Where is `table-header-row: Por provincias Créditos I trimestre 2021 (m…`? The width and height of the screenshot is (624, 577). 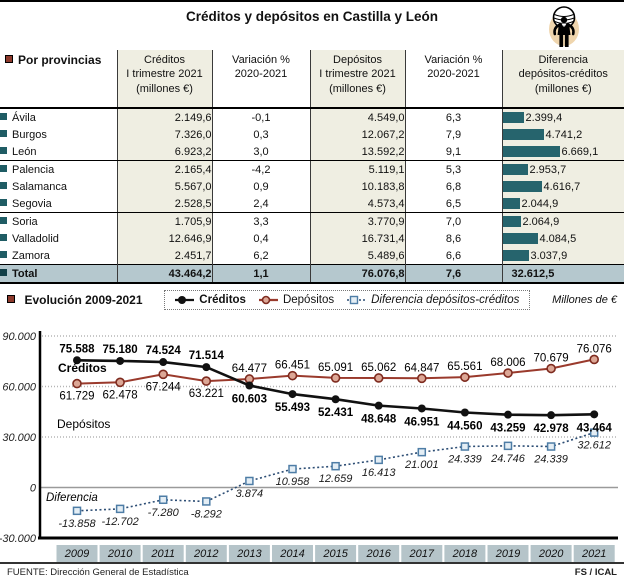 table-header-row: Por provincias Créditos I trimestre 2021 (m… is located at coordinates (312, 79).